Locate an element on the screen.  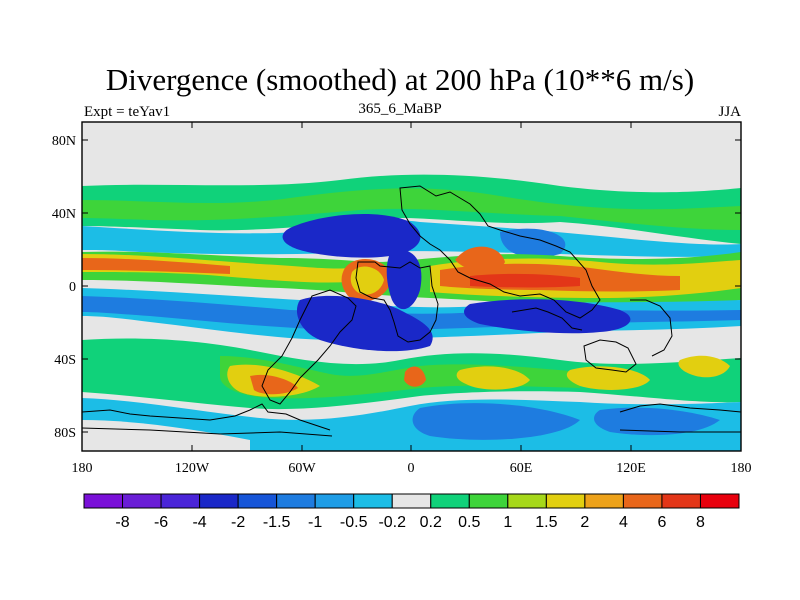
x-tick-label: 60W is located at coordinates (302, 468).